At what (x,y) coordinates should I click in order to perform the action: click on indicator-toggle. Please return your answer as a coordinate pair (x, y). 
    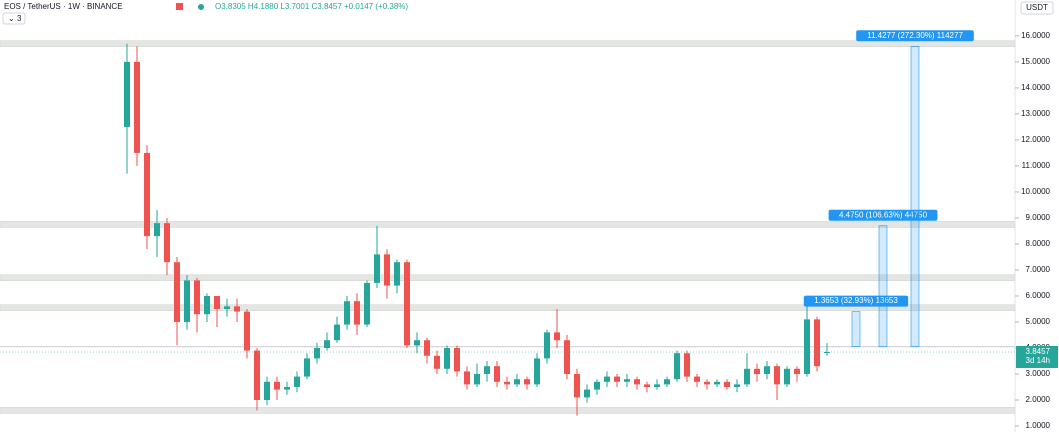
    Looking at the image, I should click on (14, 18).